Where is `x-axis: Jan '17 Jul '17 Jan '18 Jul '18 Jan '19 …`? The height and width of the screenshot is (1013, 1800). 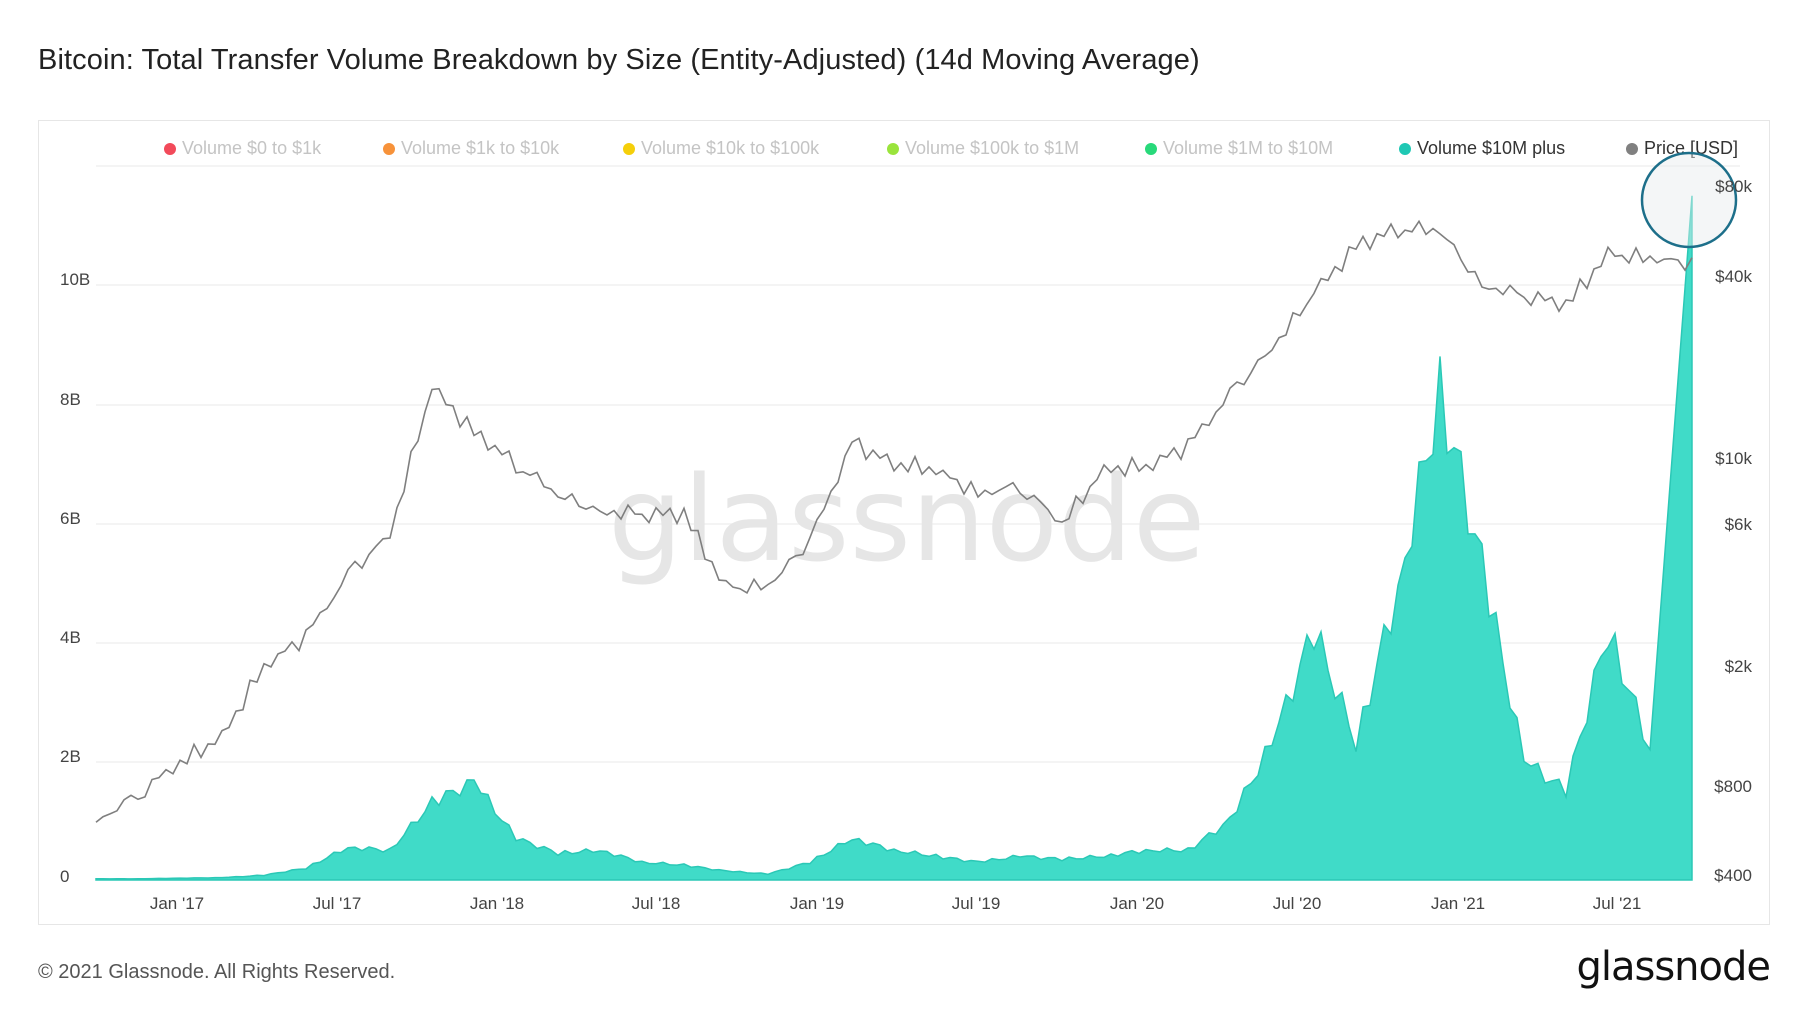 x-axis: Jan '17 Jul '17 Jan '18 Jul '18 Jan '19 … is located at coordinates (895, 903).